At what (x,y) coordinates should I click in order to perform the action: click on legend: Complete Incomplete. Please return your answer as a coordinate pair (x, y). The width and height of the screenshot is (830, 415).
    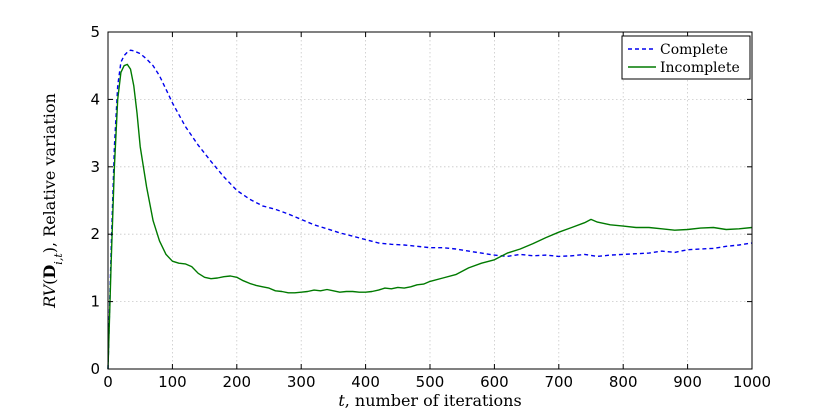
    Looking at the image, I should click on (686, 57).